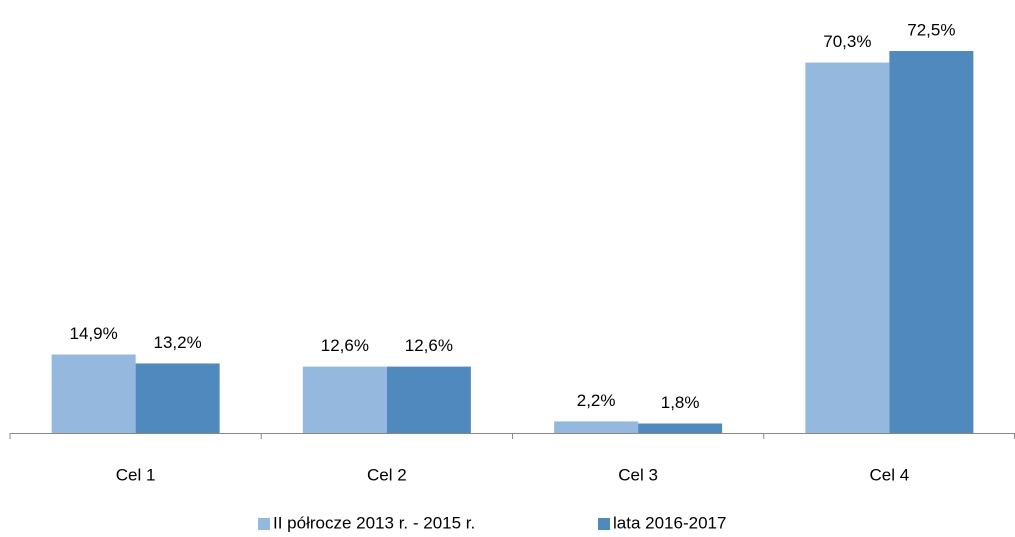 The width and height of the screenshot is (1015, 537). I want to click on x-tick-label: Cel 2, so click(387, 474).